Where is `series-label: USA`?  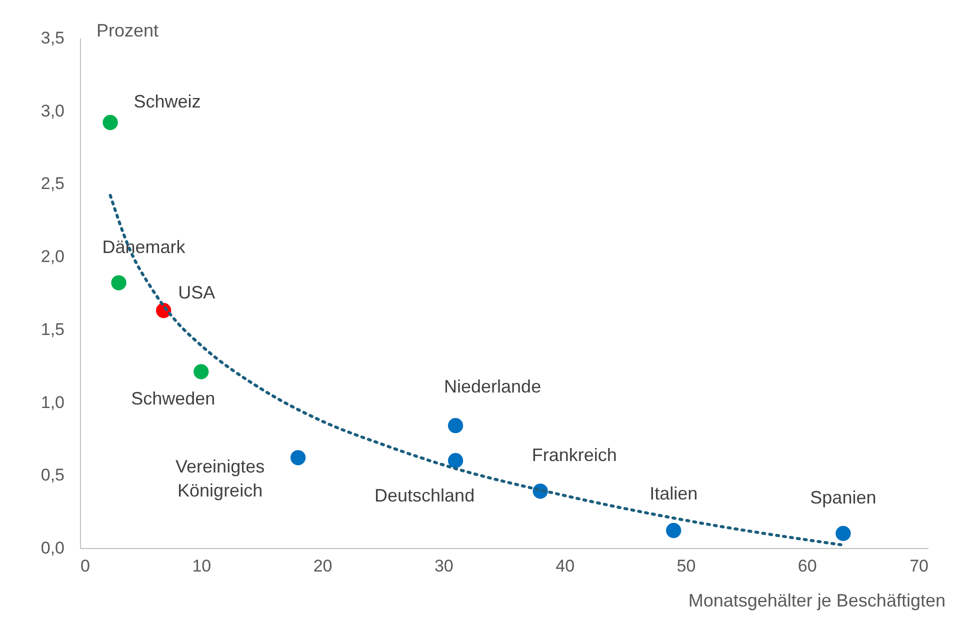 series-label: USA is located at coordinates (197, 292).